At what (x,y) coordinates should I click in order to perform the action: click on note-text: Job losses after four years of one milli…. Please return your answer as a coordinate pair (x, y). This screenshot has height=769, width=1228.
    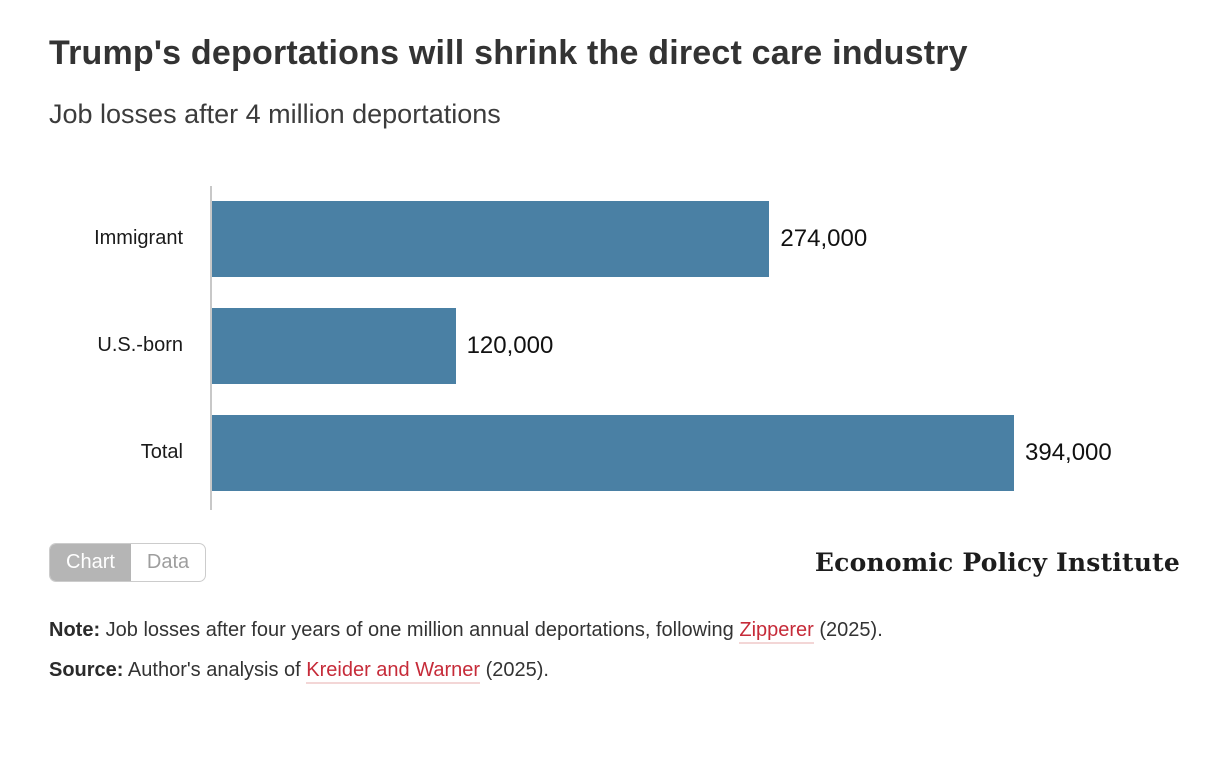
    Looking at the image, I should click on (420, 629).